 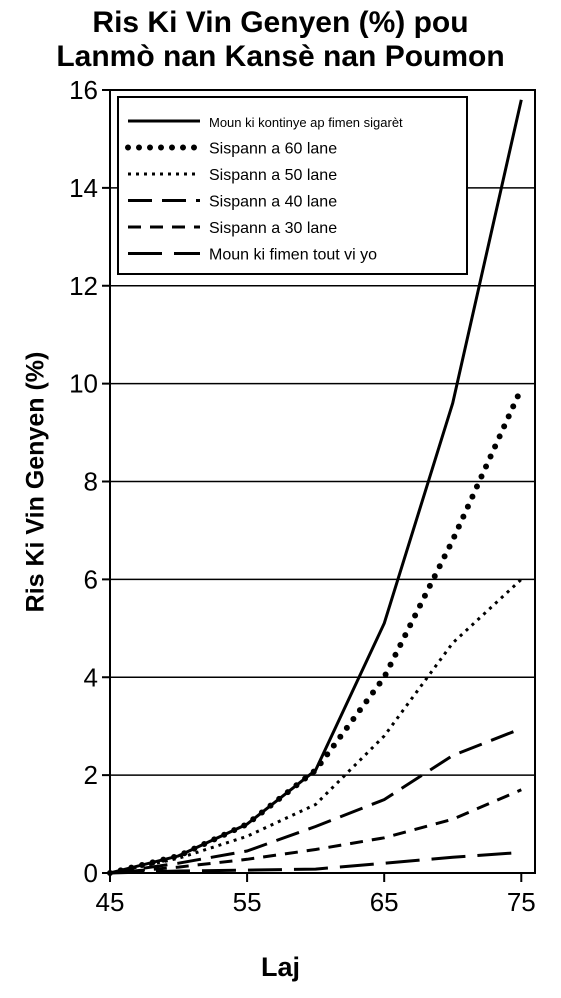 What do you see at coordinates (280, 22) in the screenshot?
I see `chart-title-line1: Ris Ki Vin Genyen (%) pou` at bounding box center [280, 22].